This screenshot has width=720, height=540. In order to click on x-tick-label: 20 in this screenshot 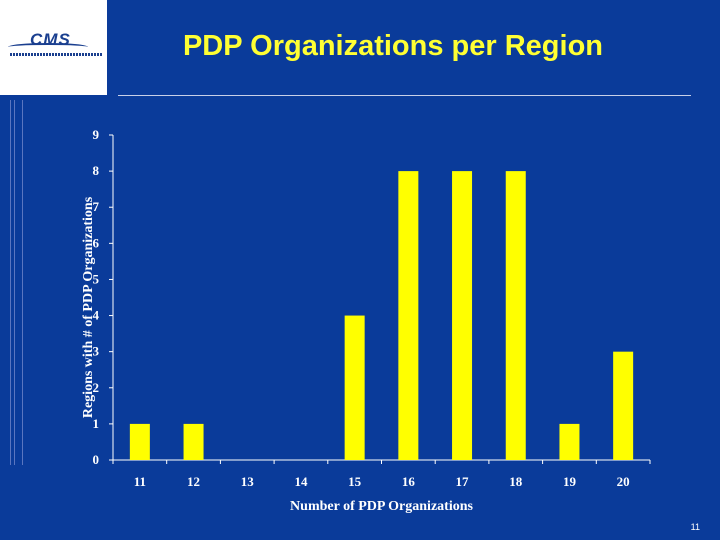, I will do `click(623, 481)`.